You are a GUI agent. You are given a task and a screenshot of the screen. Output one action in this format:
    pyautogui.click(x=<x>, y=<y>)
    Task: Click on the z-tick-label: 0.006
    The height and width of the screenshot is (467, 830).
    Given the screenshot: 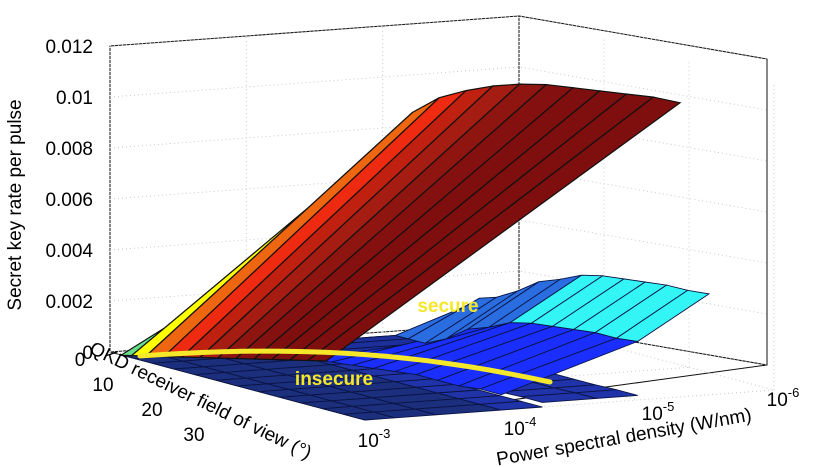 What is the action you would take?
    pyautogui.click(x=69, y=200)
    